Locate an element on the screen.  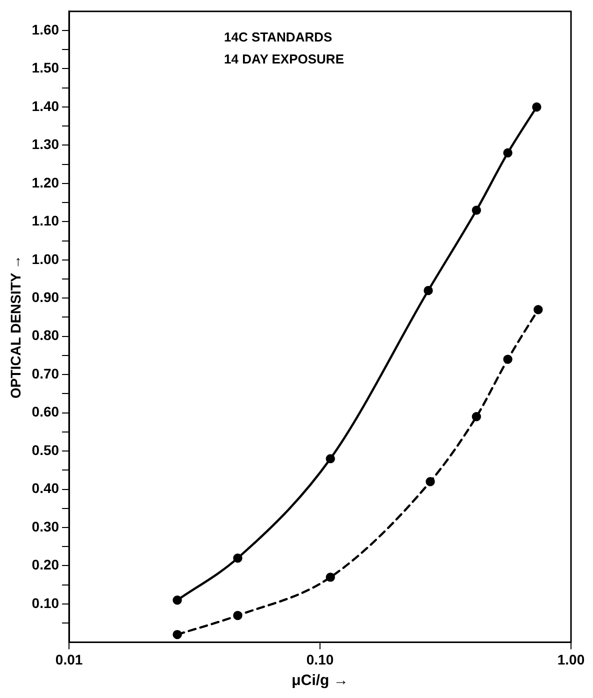
x-tick-label: 1.00 is located at coordinates (571, 659).